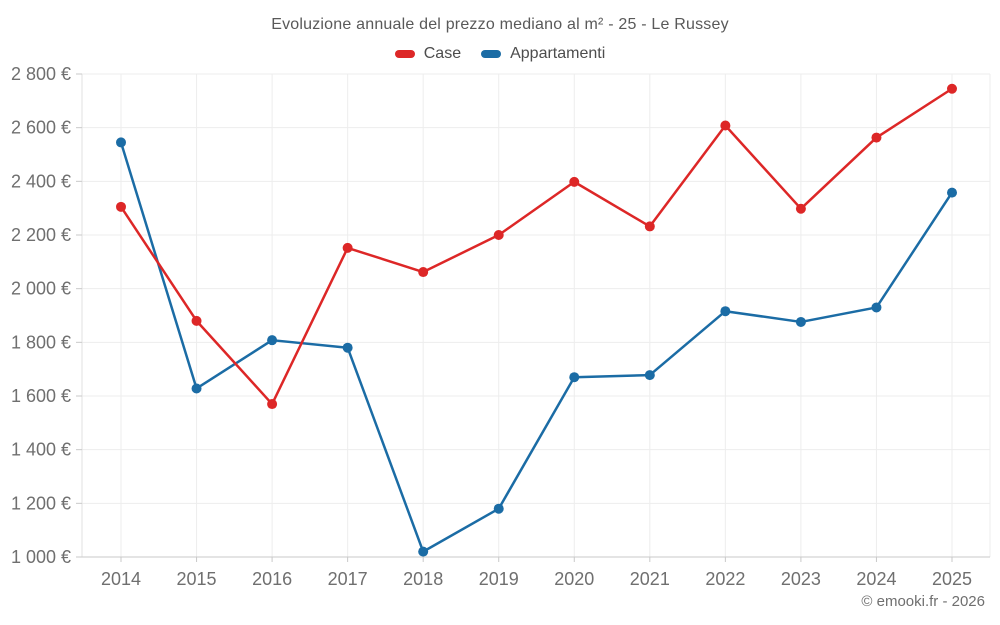 The height and width of the screenshot is (625, 1000). I want to click on data-point-case-2020, so click(574, 181).